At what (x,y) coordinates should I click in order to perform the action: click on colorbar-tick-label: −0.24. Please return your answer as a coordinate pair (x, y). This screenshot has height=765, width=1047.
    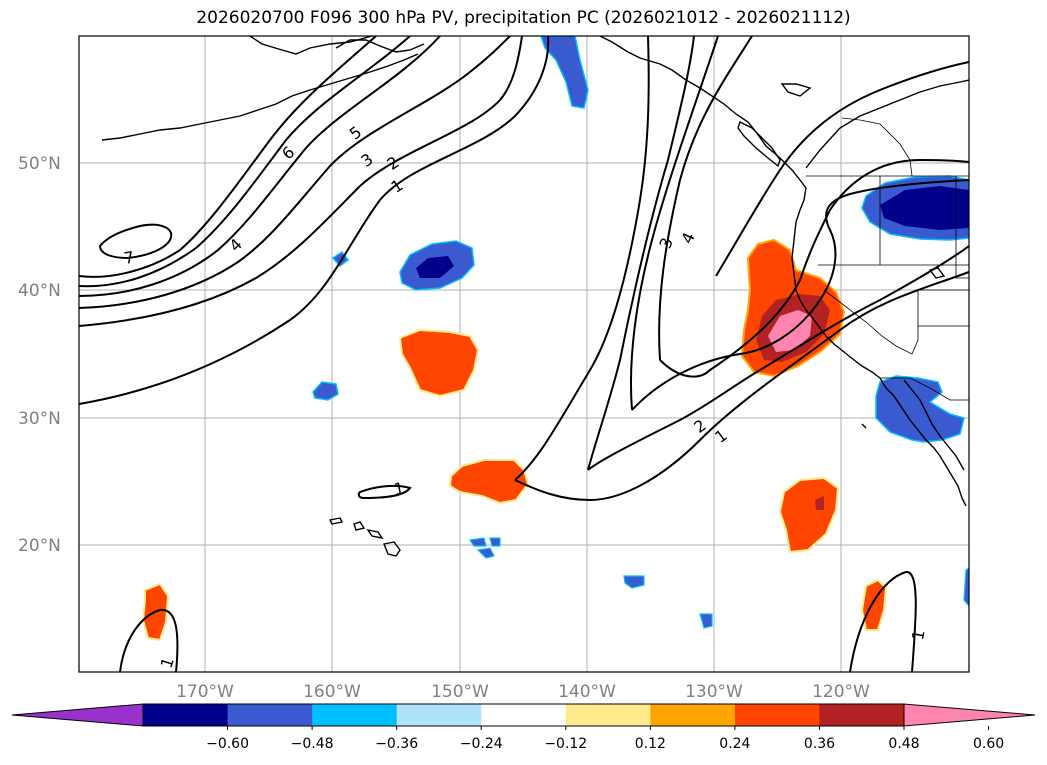
    Looking at the image, I should click on (481, 744).